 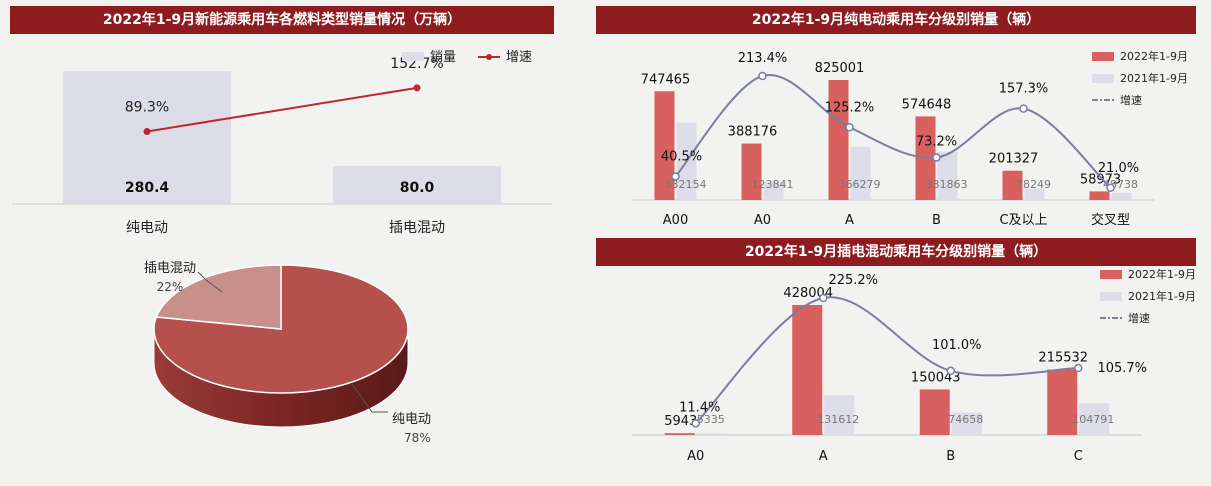 I want to click on growth-value-label: 125.2%, so click(x=850, y=107).